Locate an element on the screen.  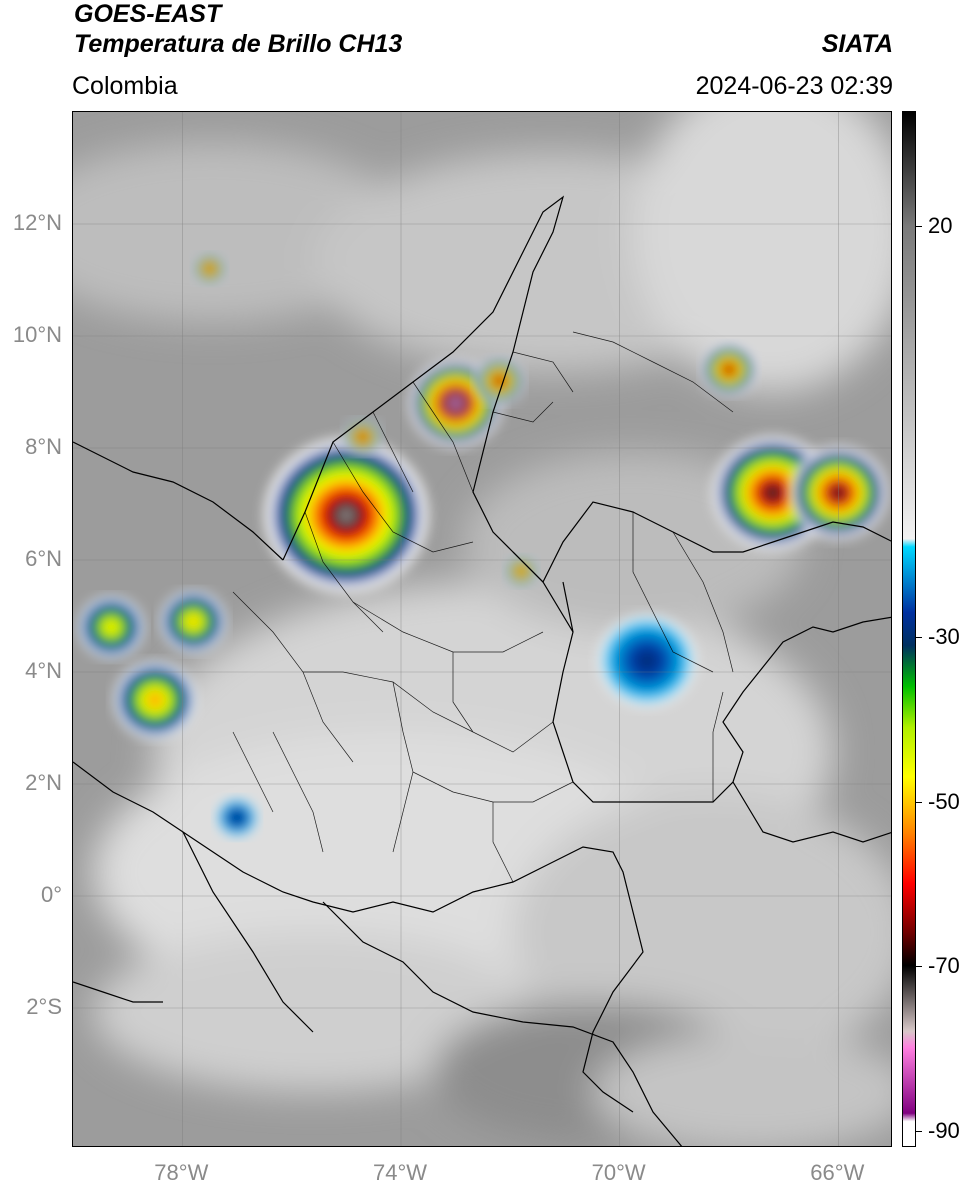
satellite-title: GOES-EAST is located at coordinates (148, 14).